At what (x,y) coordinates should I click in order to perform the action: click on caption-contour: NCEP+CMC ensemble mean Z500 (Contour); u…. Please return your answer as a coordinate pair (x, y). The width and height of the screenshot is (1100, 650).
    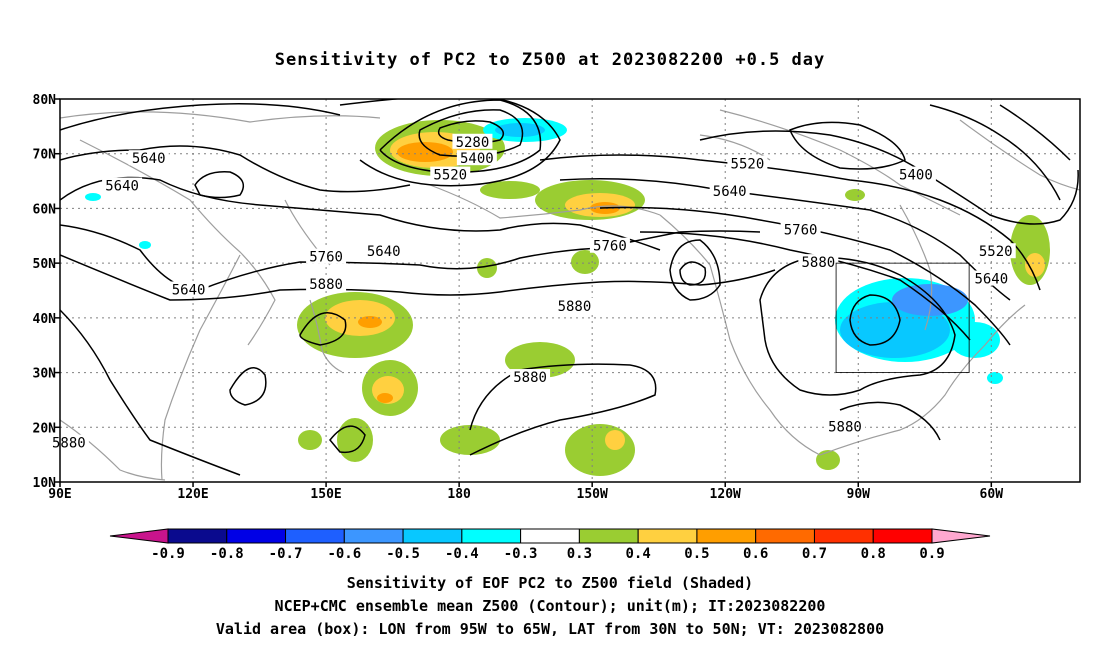
    Looking at the image, I should click on (550, 606).